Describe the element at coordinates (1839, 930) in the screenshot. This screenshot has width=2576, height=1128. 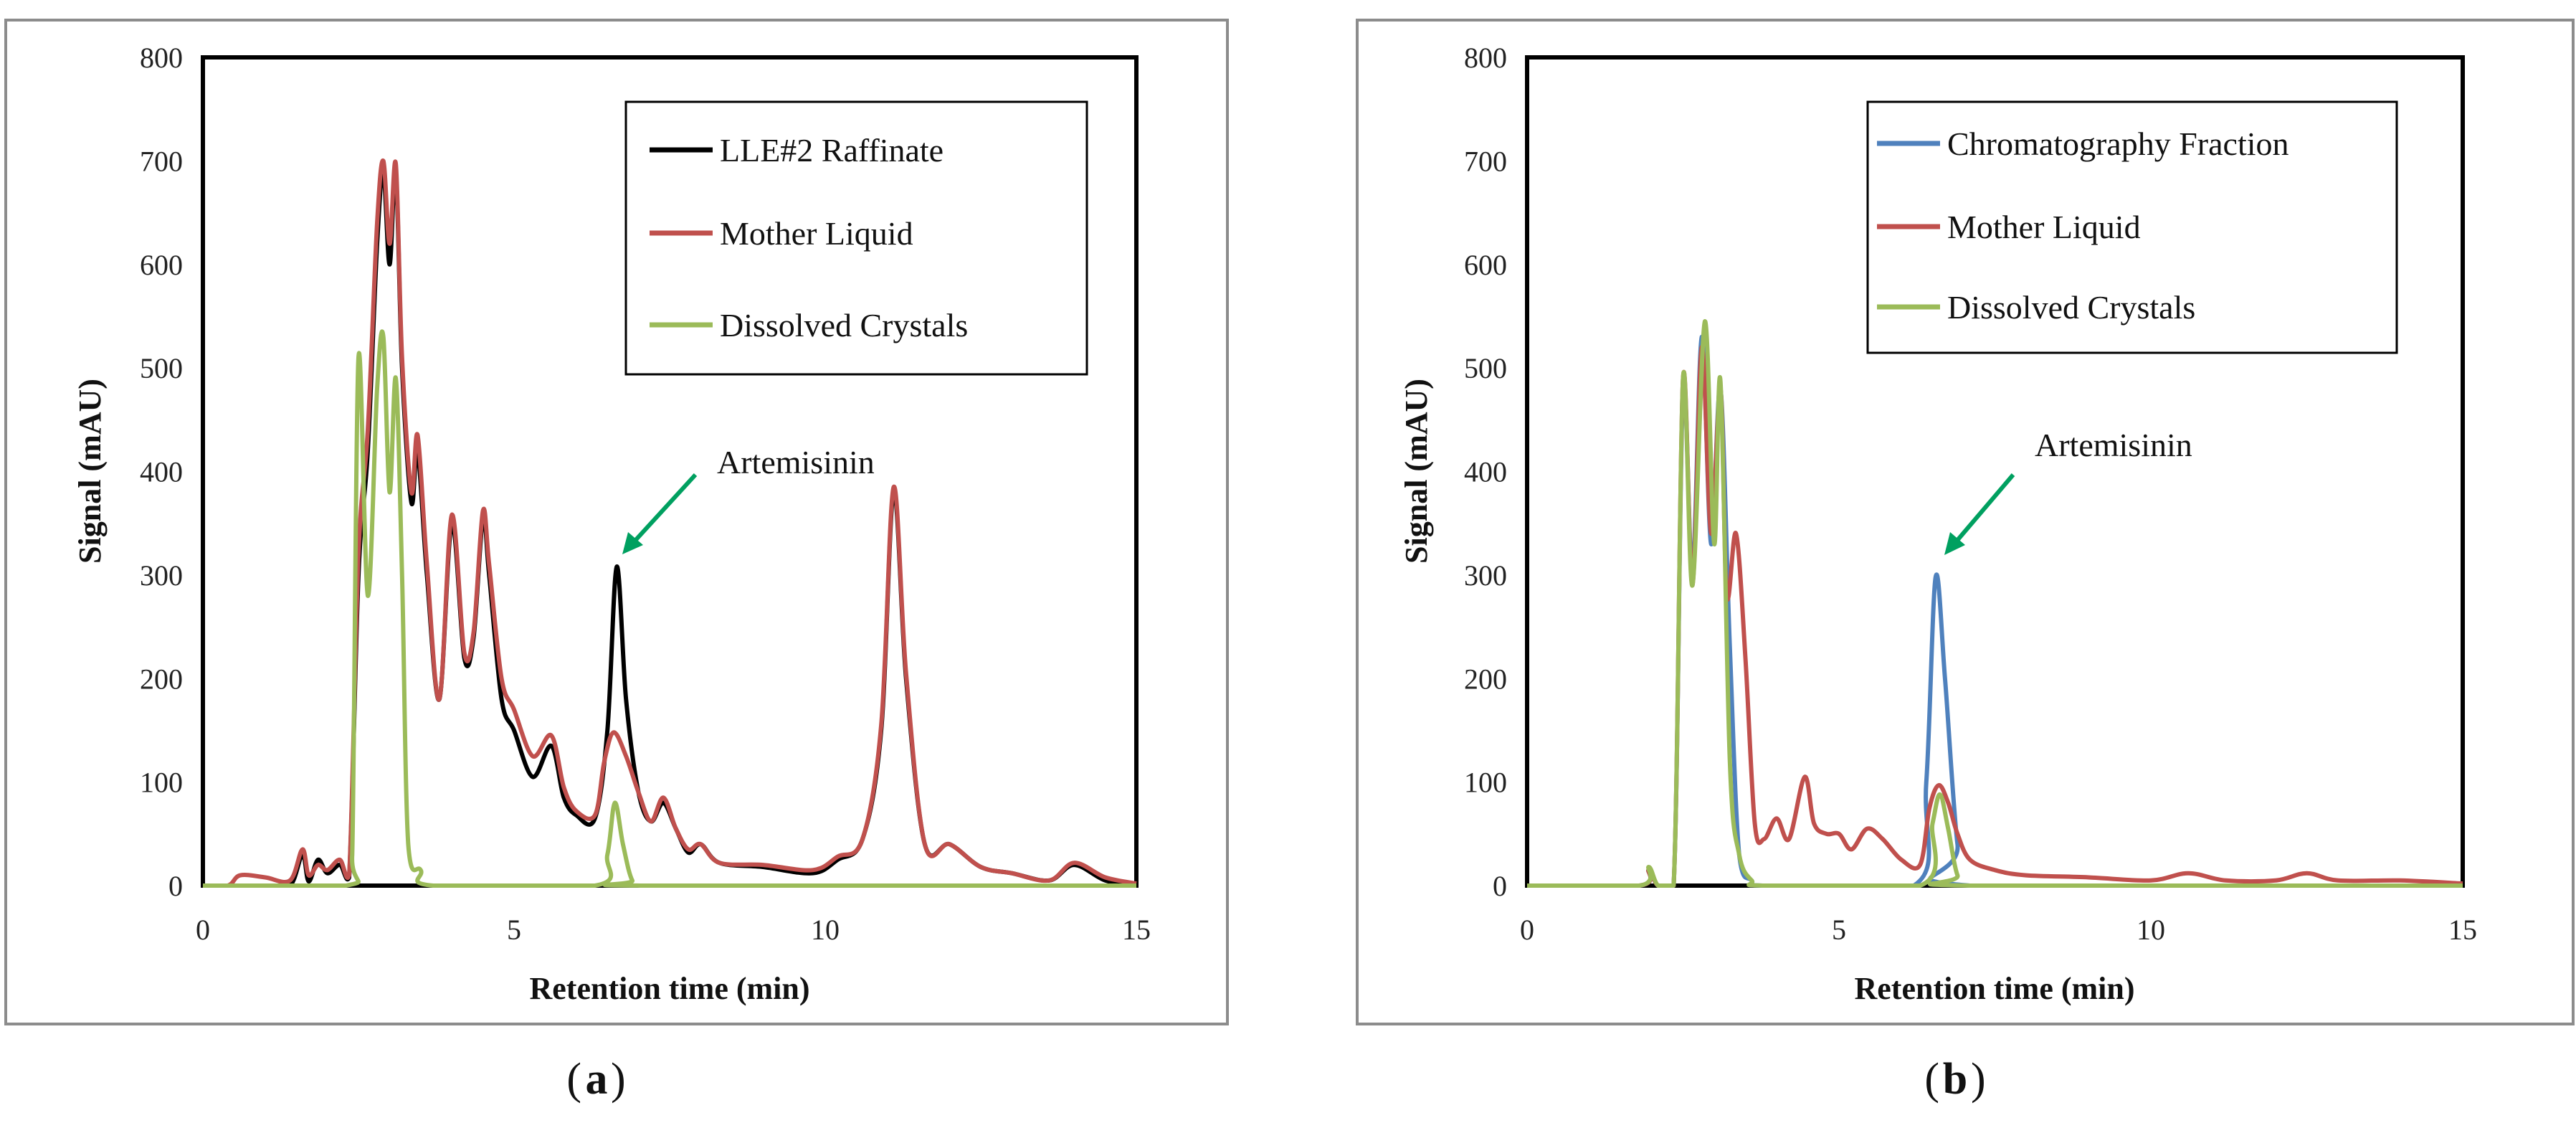
I see `x-tick-label-b-1: 5` at that location.